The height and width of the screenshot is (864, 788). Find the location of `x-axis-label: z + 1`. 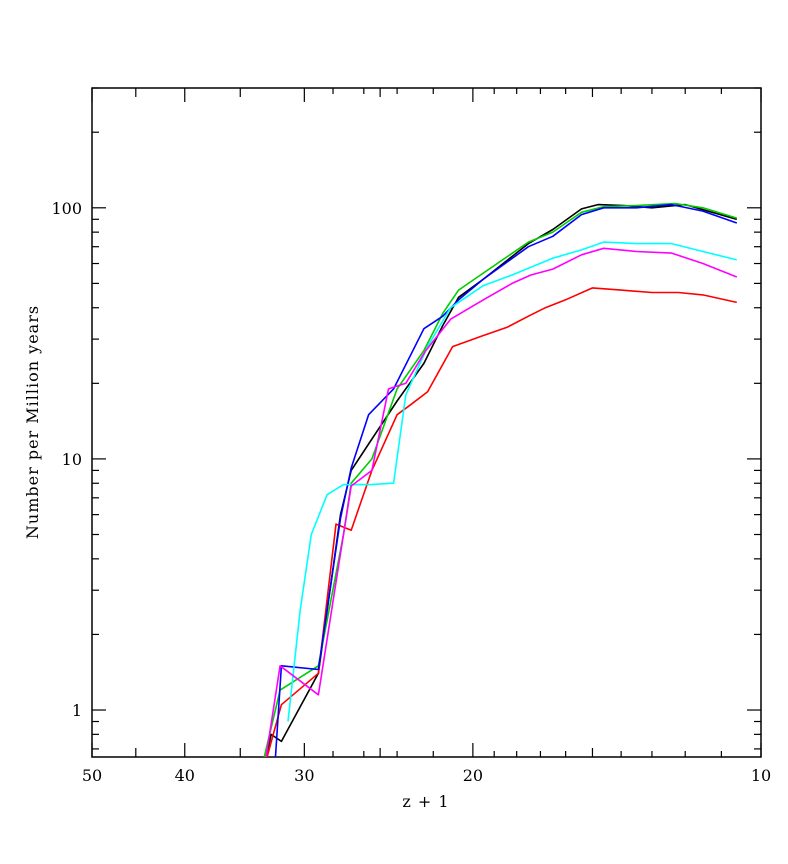

x-axis-label: z + 1 is located at coordinates (425, 801).